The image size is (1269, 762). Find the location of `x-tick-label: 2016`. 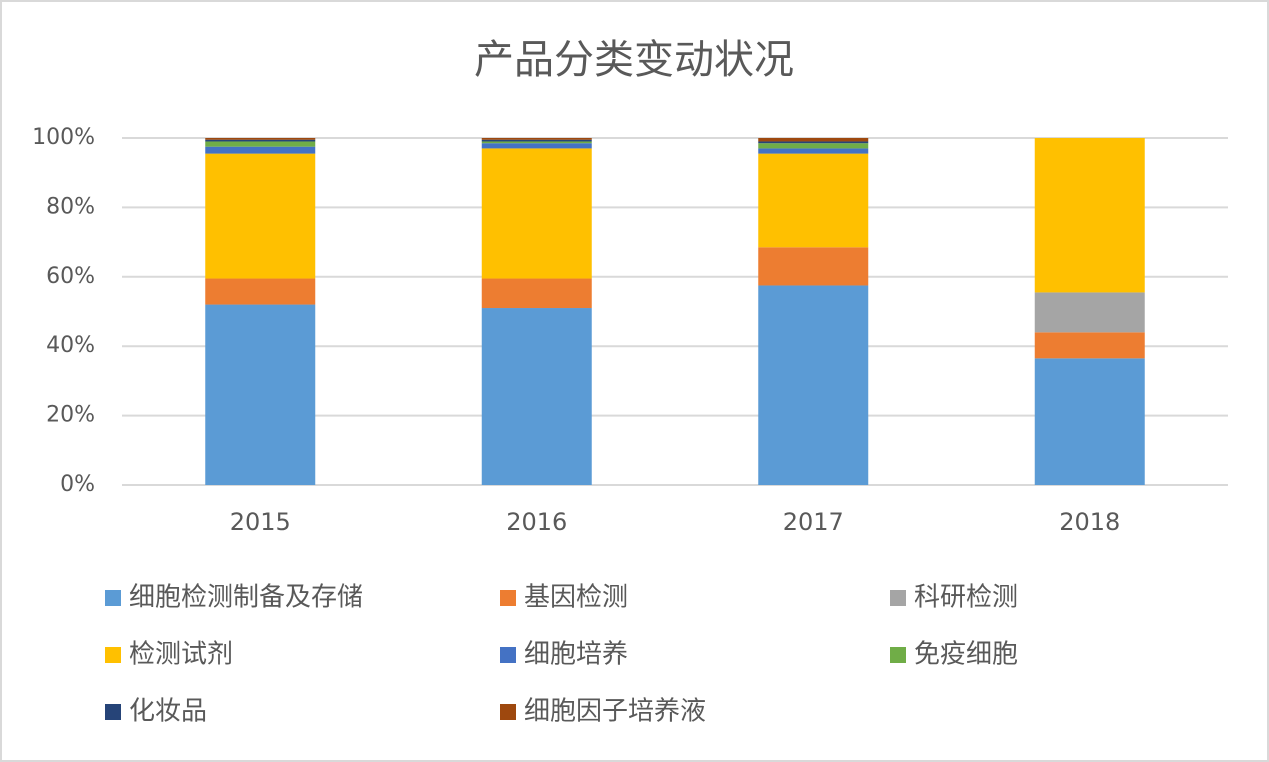

x-tick-label: 2016 is located at coordinates (536, 522).